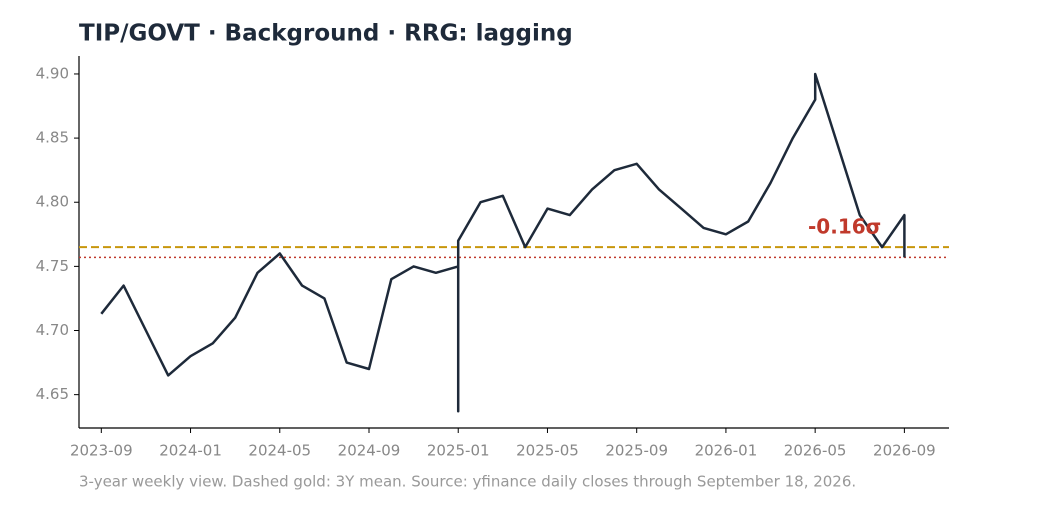 Image resolution: width=1040 pixels, height=520 pixels. Describe the element at coordinates (547, 451) in the screenshot. I see `x-tick-label: 2025-05` at that location.